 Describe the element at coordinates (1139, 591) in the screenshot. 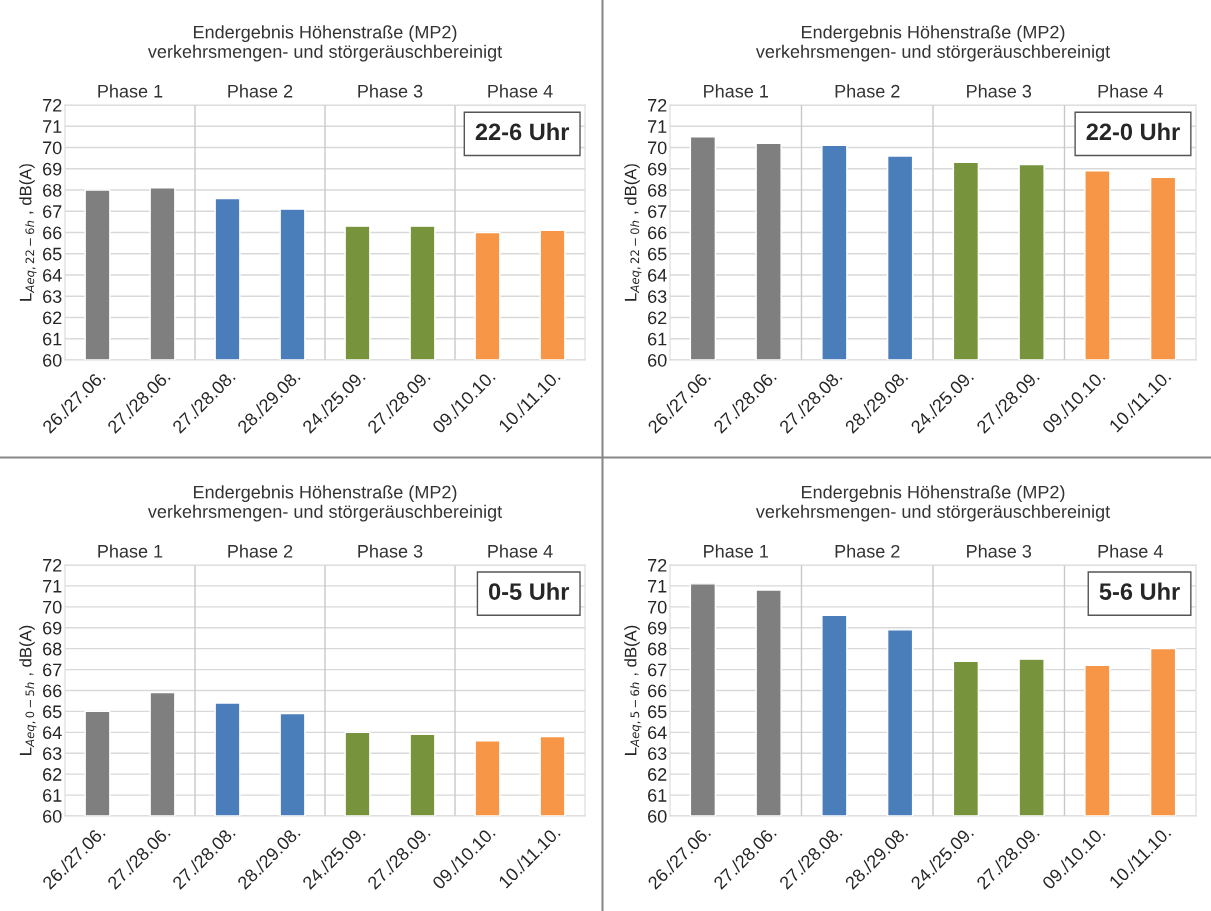

I see `annotation: 5-6 Uhr` at that location.